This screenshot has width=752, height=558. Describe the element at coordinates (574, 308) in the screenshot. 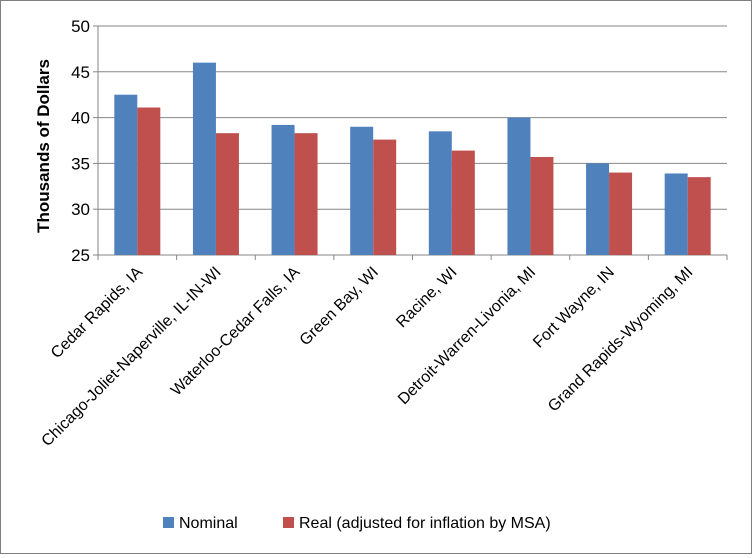

I see `x-category-label: Fort Wayne, IN` at that location.